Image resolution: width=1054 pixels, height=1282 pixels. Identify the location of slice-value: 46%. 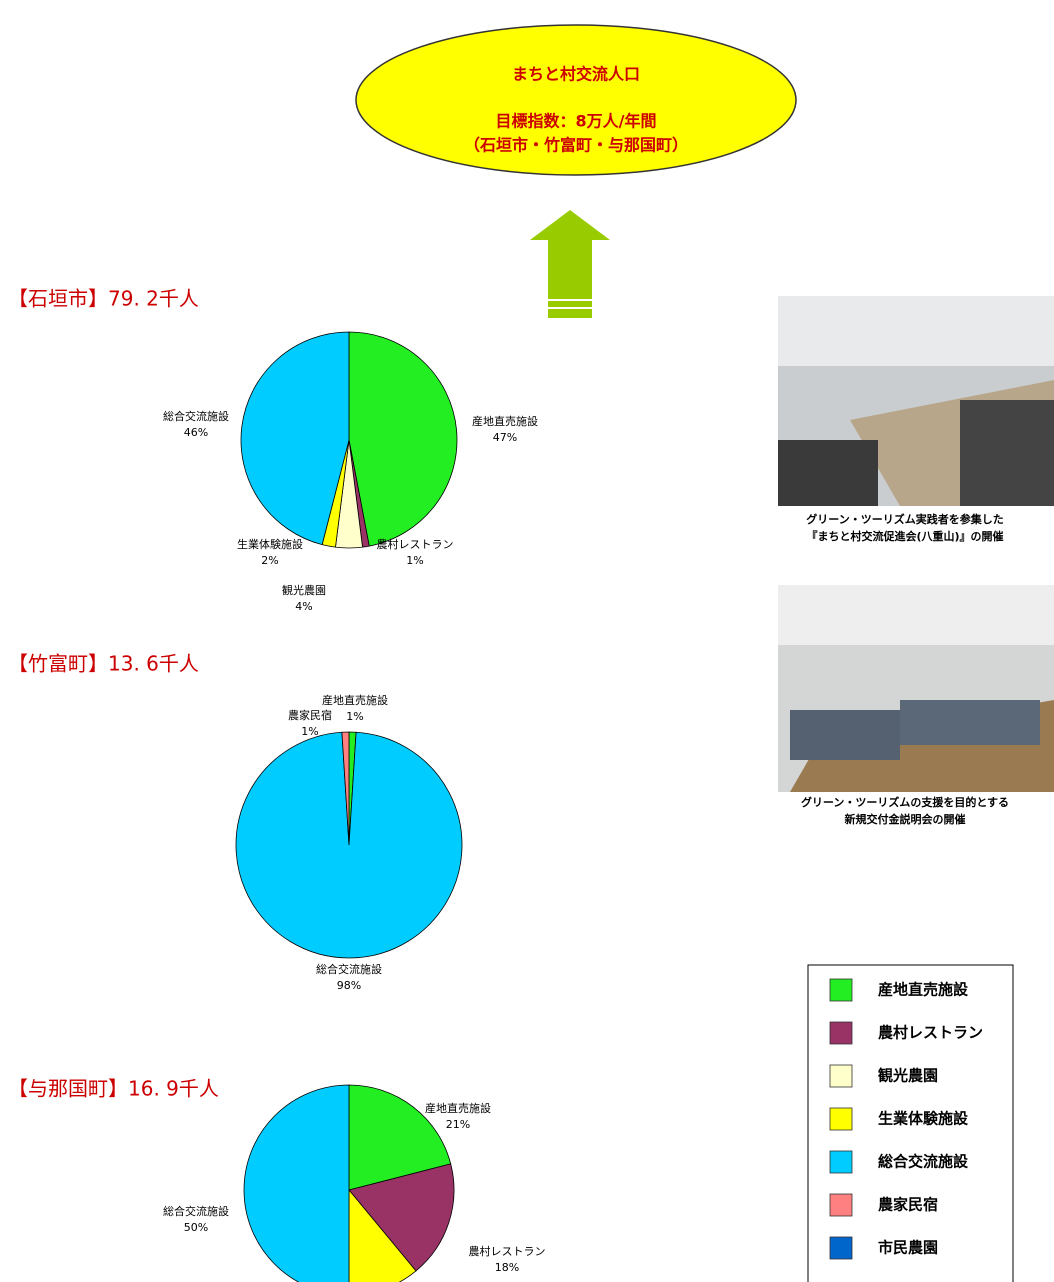
(196, 432).